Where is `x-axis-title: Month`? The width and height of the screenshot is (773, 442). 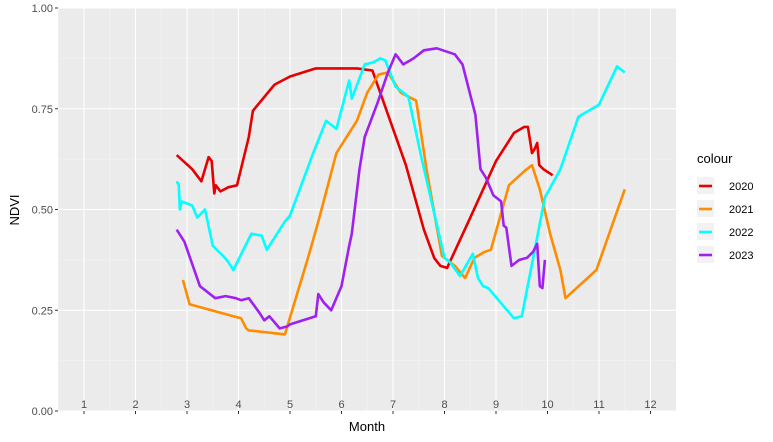 x-axis-title: Month is located at coordinates (367, 426).